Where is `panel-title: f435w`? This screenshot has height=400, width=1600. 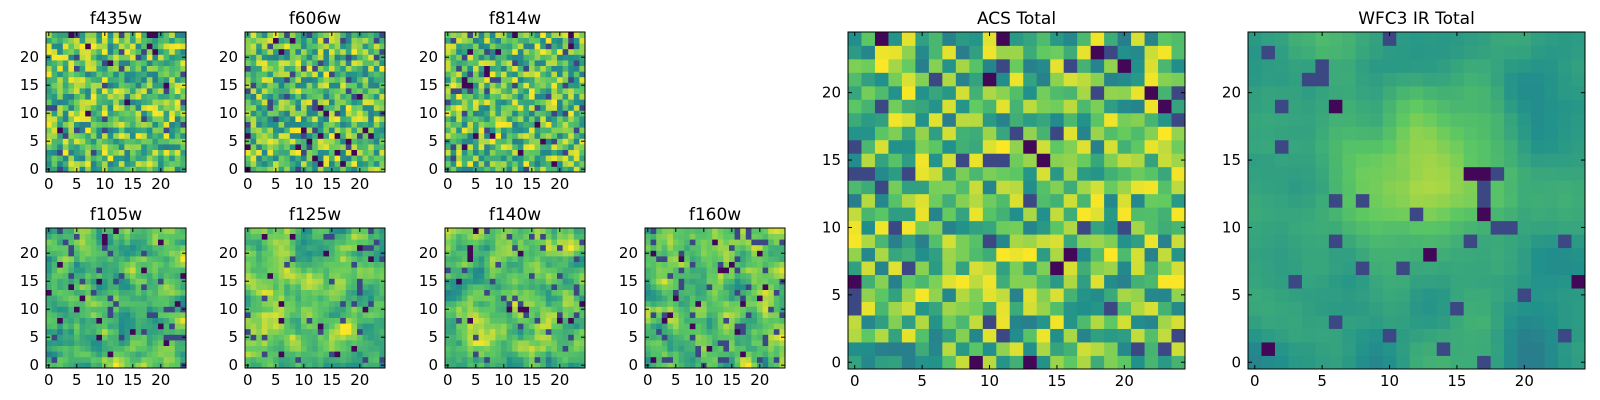
panel-title: f435w is located at coordinates (116, 19).